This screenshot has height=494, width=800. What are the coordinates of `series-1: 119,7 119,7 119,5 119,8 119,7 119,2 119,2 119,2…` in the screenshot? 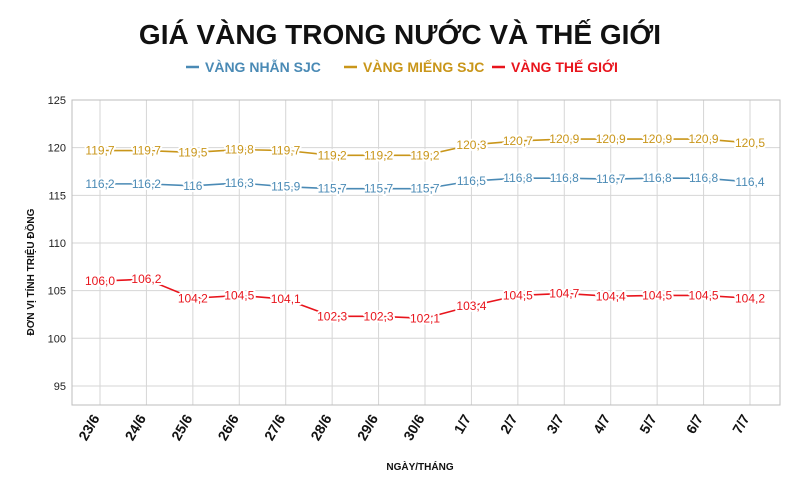 It's located at (425, 147).